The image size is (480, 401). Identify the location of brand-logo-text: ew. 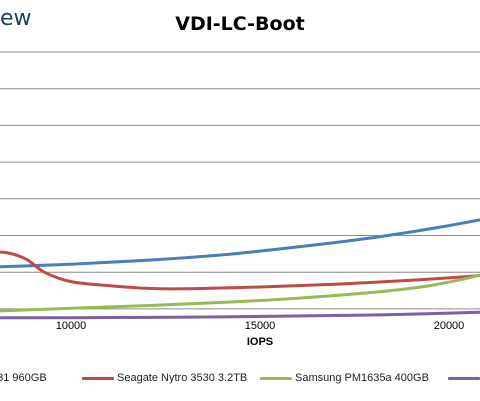
(16, 18).